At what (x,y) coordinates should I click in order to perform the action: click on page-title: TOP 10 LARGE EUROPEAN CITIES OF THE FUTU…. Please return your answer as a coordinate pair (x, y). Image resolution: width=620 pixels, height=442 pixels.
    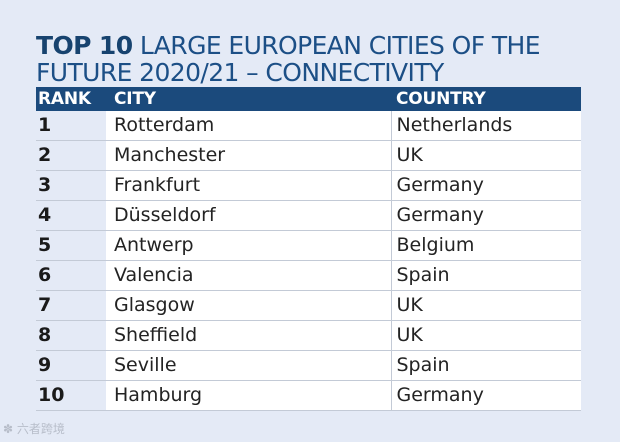
    Looking at the image, I should click on (316, 59).